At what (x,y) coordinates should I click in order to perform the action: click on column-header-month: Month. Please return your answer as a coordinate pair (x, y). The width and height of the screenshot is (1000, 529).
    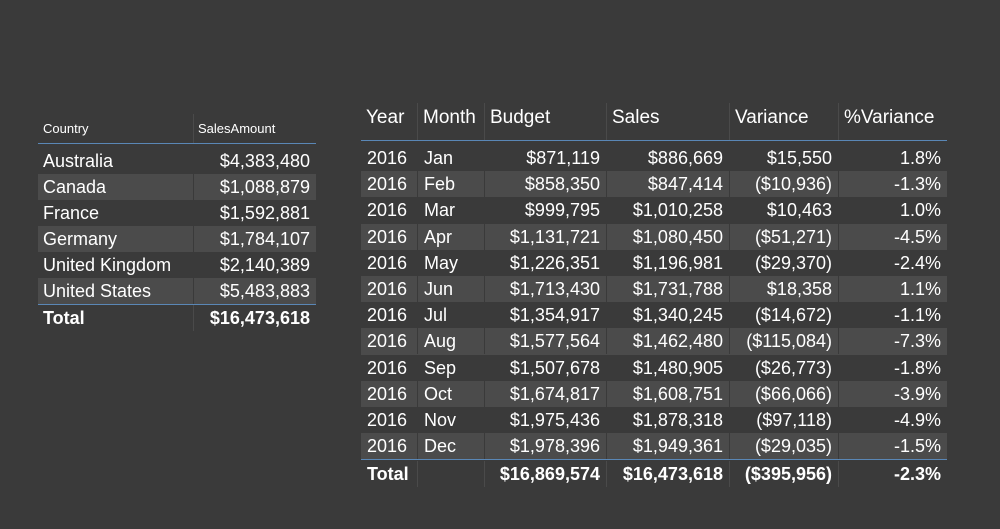
    Looking at the image, I should click on (451, 121).